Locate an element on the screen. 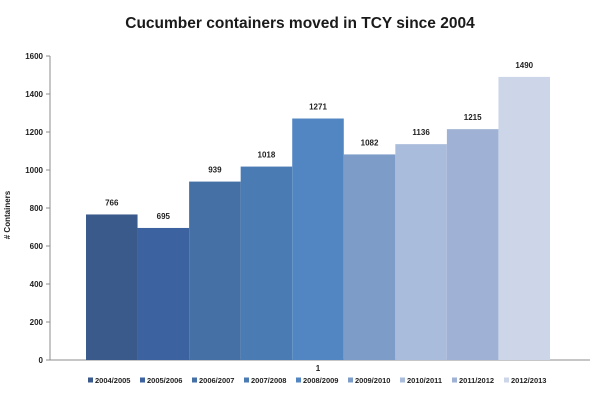 The image size is (600, 409). data-label-2008-2009: 1271 is located at coordinates (318, 107).